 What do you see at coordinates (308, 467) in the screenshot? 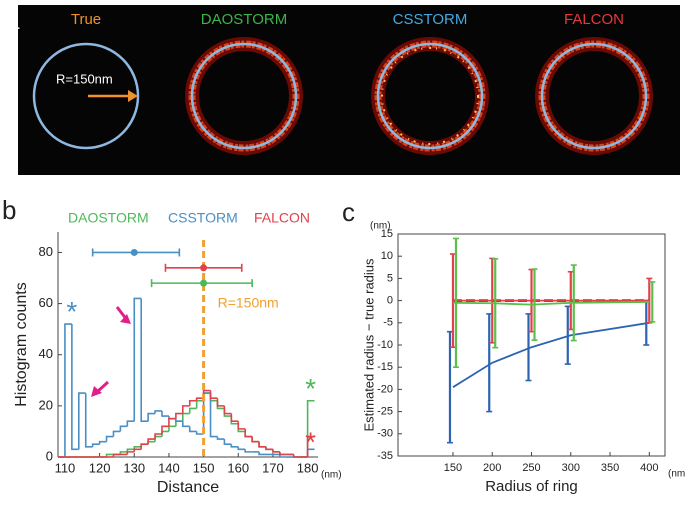
I see `x-tick-label: 180` at bounding box center [308, 467].